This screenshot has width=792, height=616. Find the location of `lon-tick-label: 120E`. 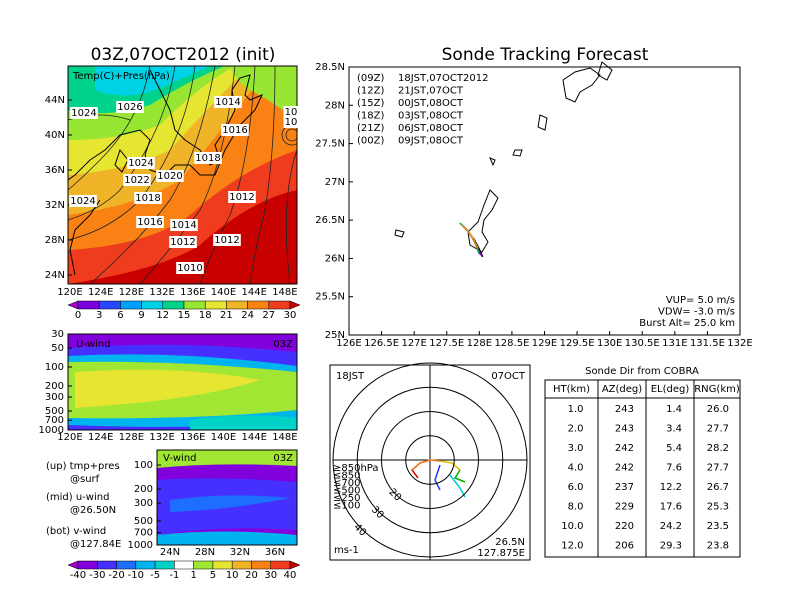

lon-tick-label: 120E is located at coordinates (69, 292).